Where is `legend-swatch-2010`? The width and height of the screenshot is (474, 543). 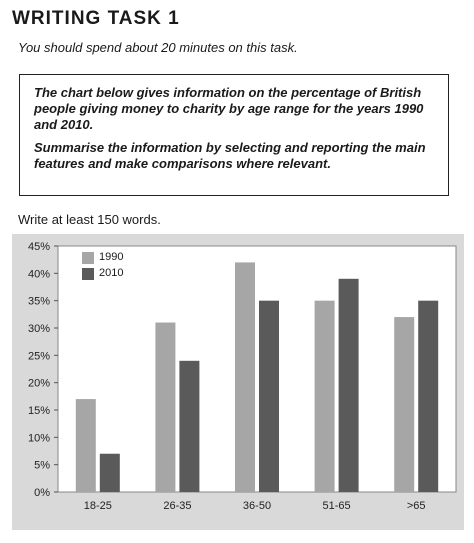 legend-swatch-2010 is located at coordinates (88, 273).